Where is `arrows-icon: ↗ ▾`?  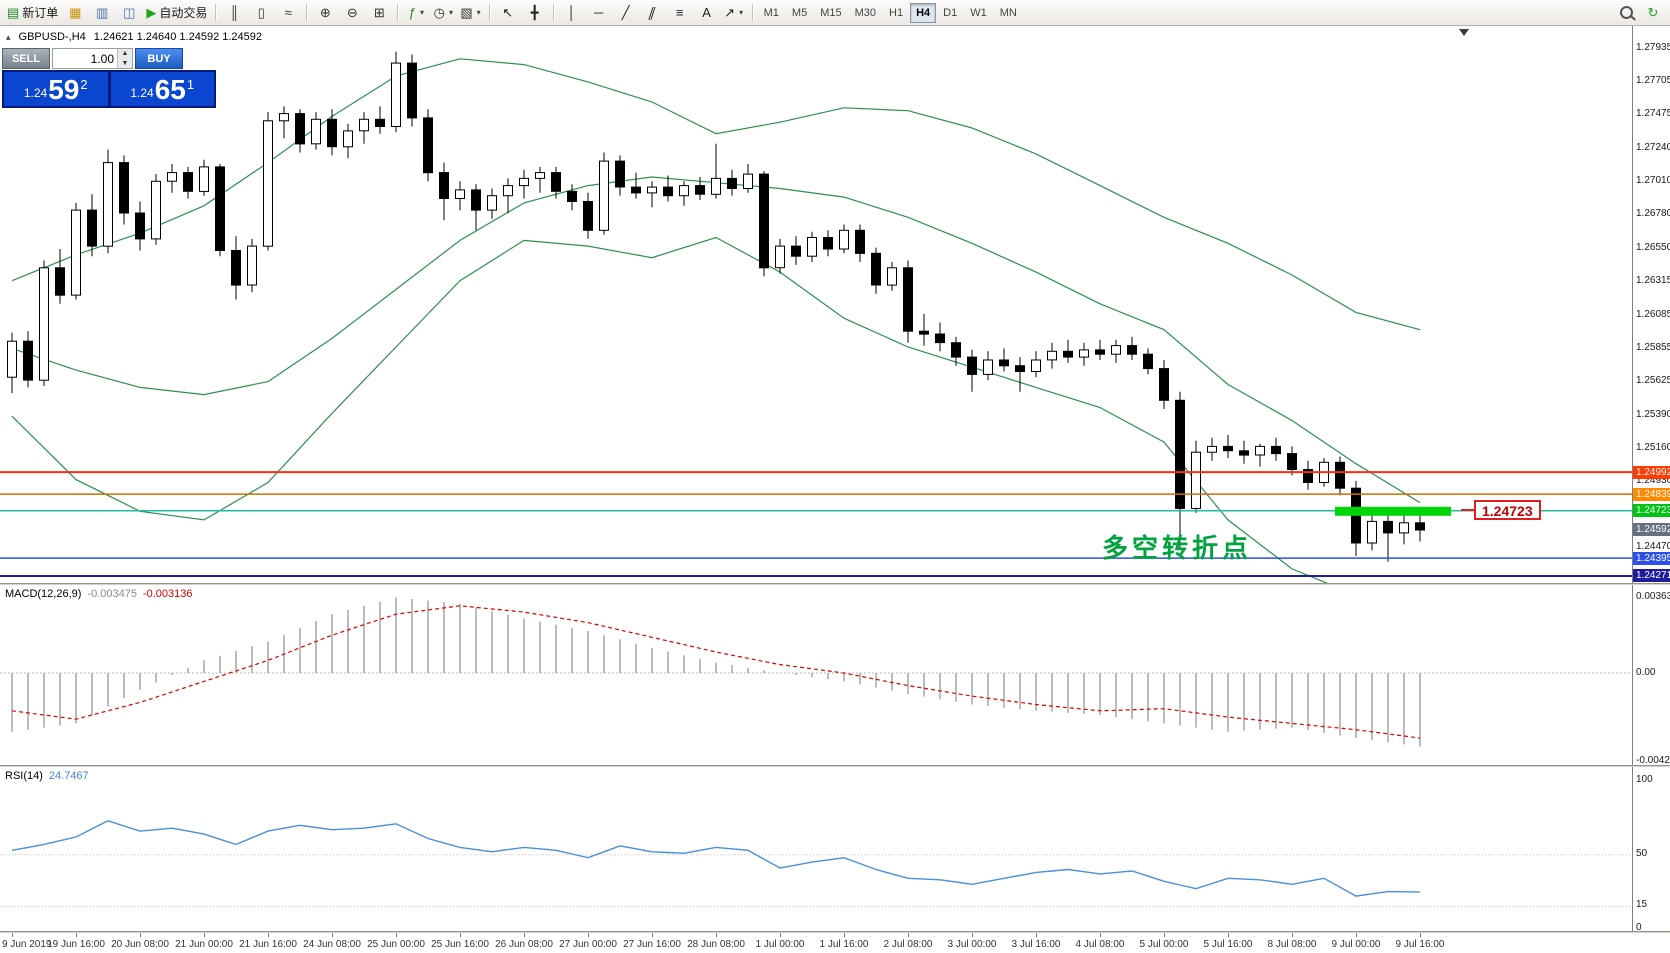
arrows-icon: ↗ ▾ is located at coordinates (734, 13).